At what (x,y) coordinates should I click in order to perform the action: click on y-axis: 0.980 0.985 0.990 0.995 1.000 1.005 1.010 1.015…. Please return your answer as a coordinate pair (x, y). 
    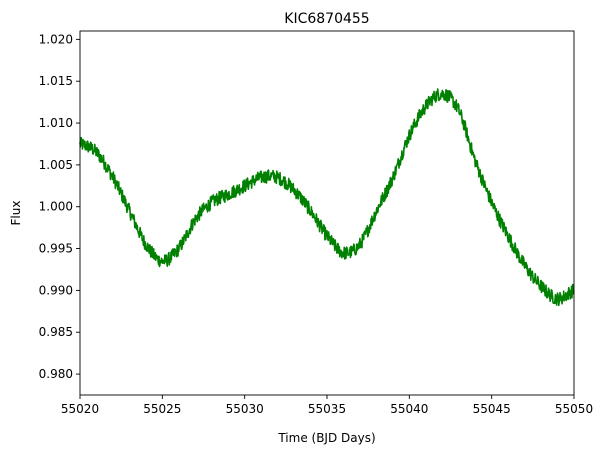
    Looking at the image, I should click on (59, 206).